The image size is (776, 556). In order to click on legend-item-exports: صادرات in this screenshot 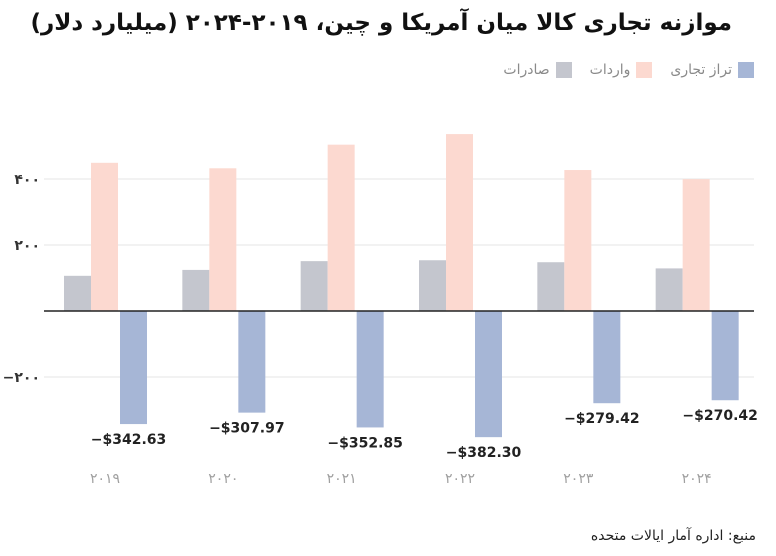, I will do `click(537, 70)`.